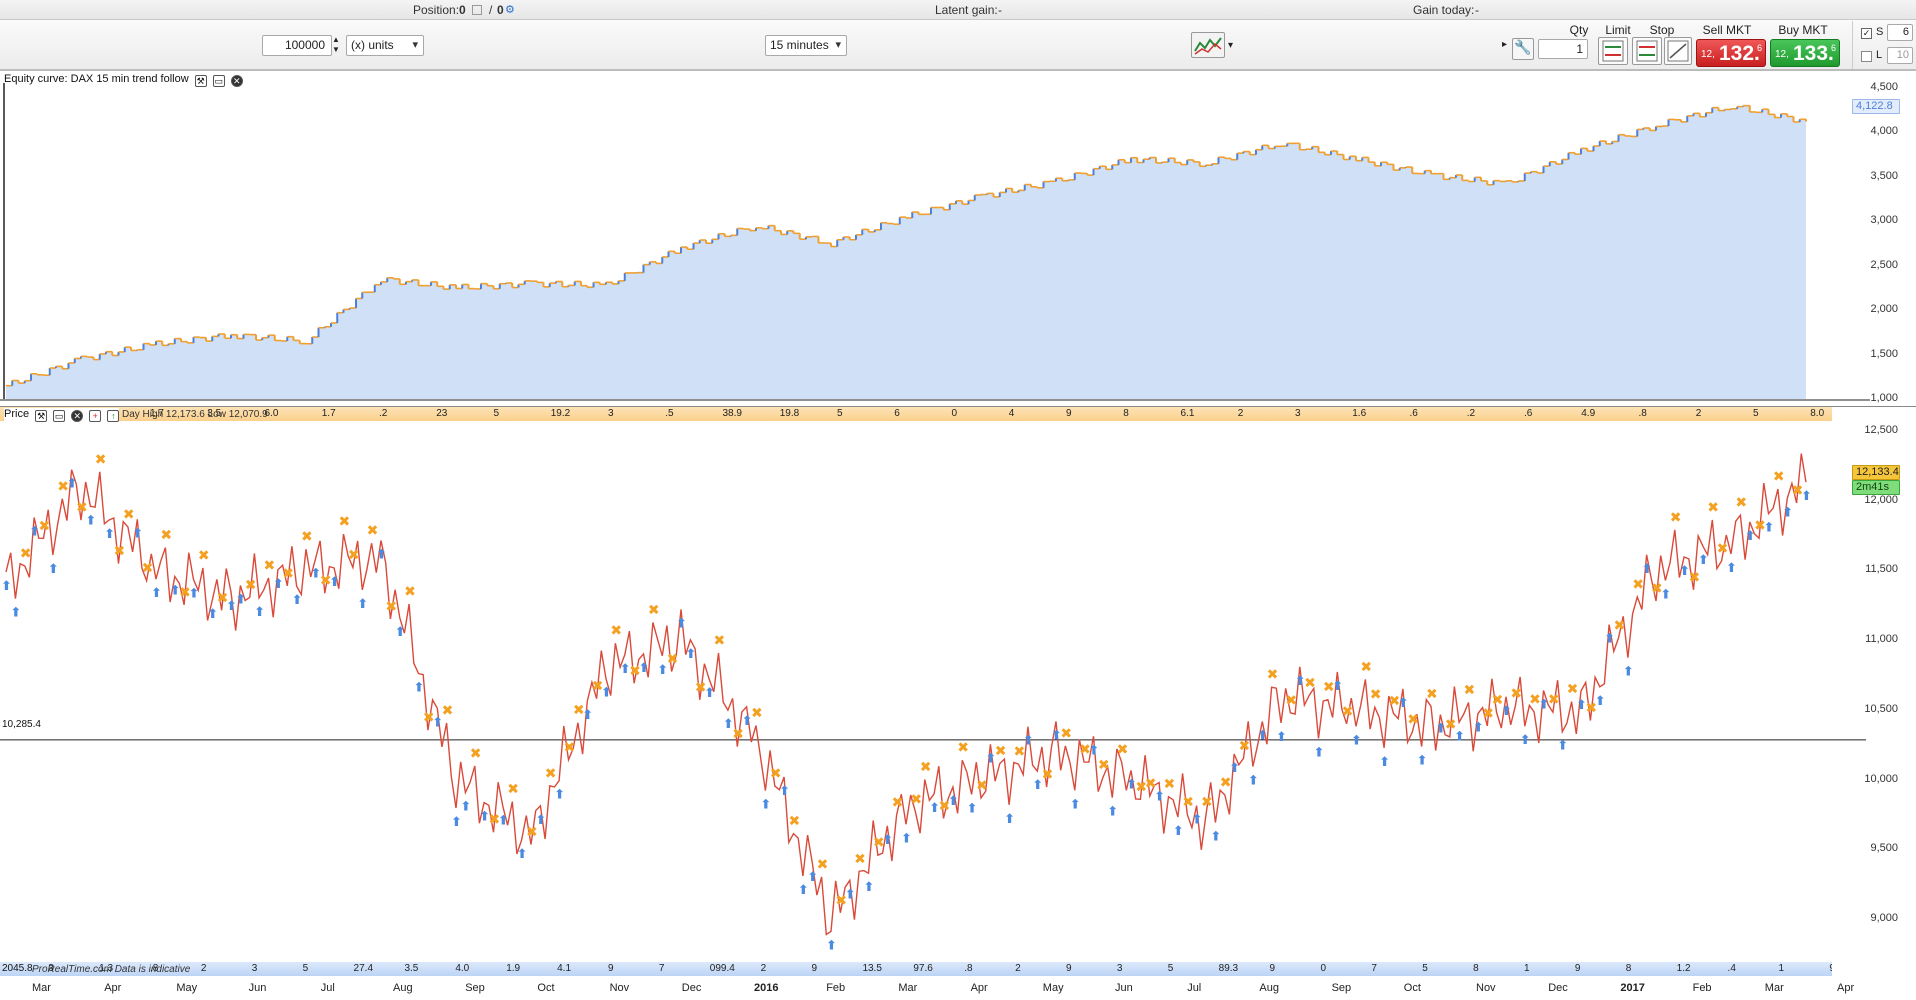 The image size is (1916, 1000). What do you see at coordinates (1876, 472) in the screenshot?
I see `last-price-tag: 12,133.4` at bounding box center [1876, 472].